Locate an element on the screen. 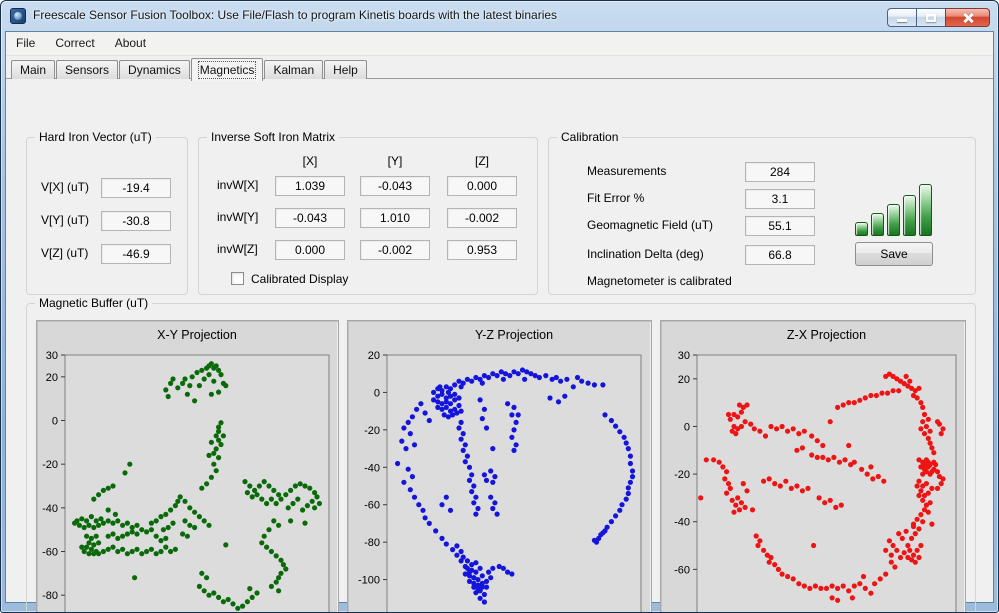 Image resolution: width=999 pixels, height=613 pixels. close-button is located at coordinates (967, 17).